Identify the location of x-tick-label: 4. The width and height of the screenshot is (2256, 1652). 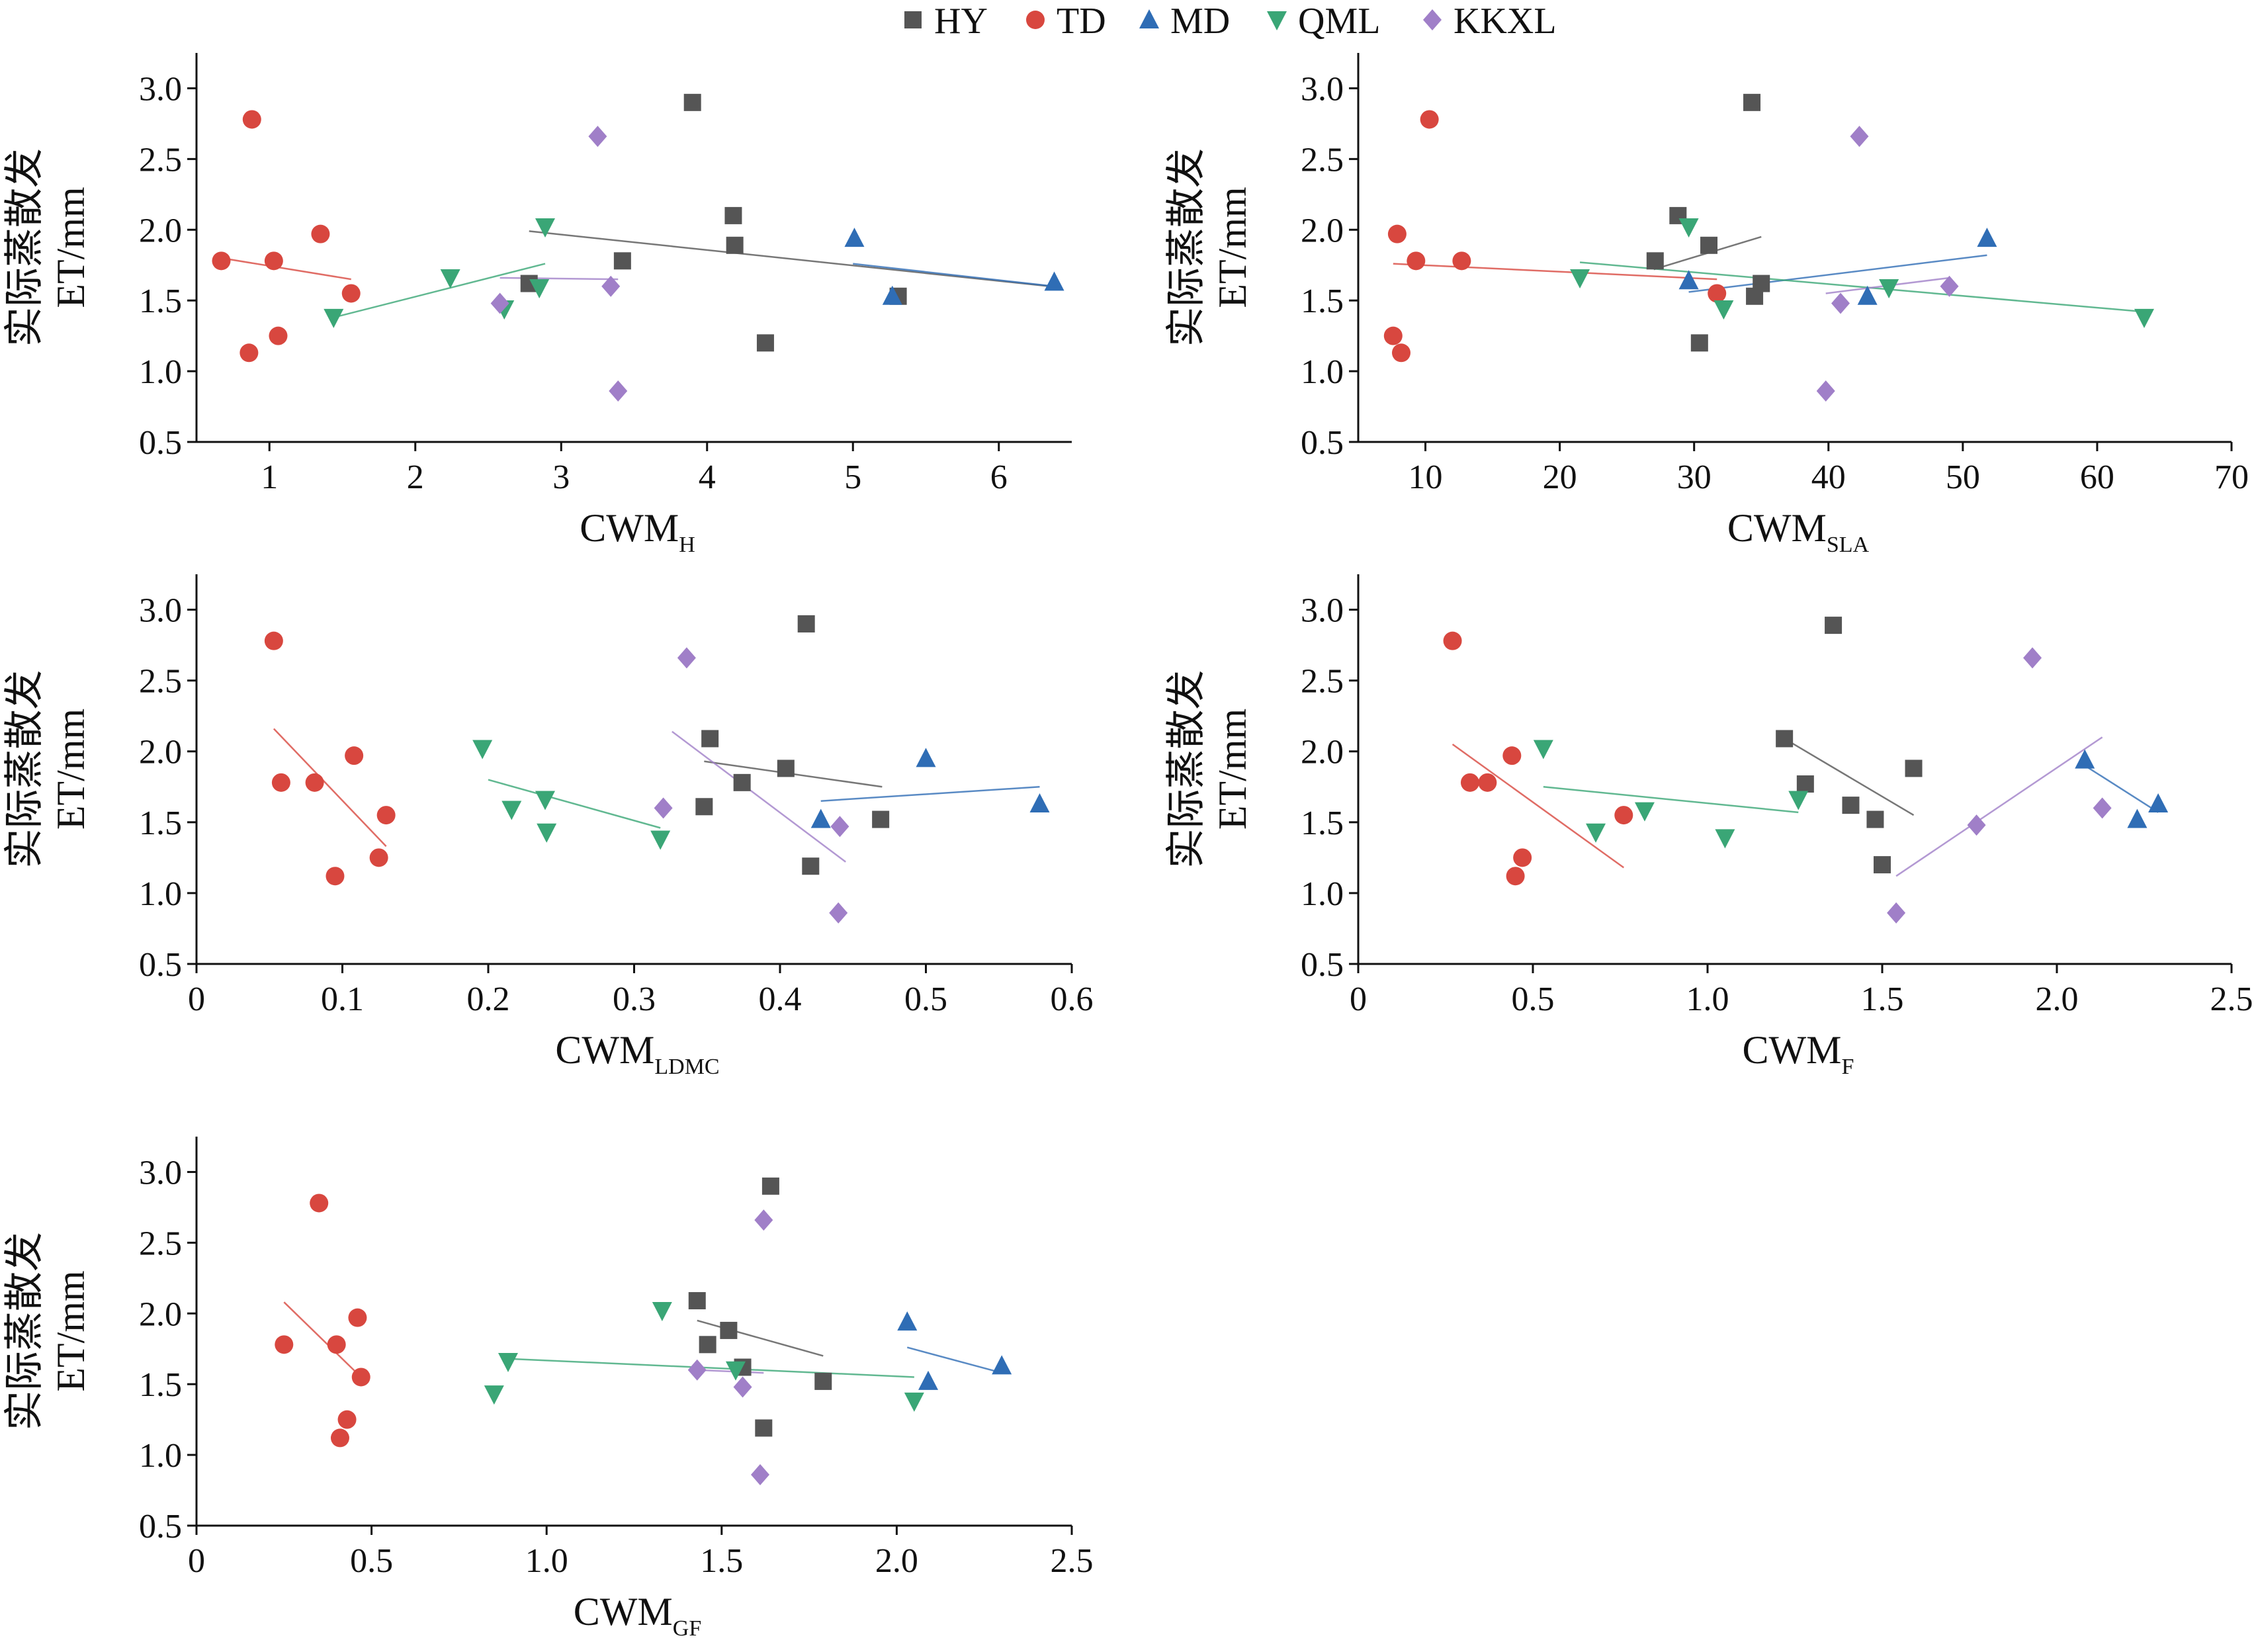
(708, 477).